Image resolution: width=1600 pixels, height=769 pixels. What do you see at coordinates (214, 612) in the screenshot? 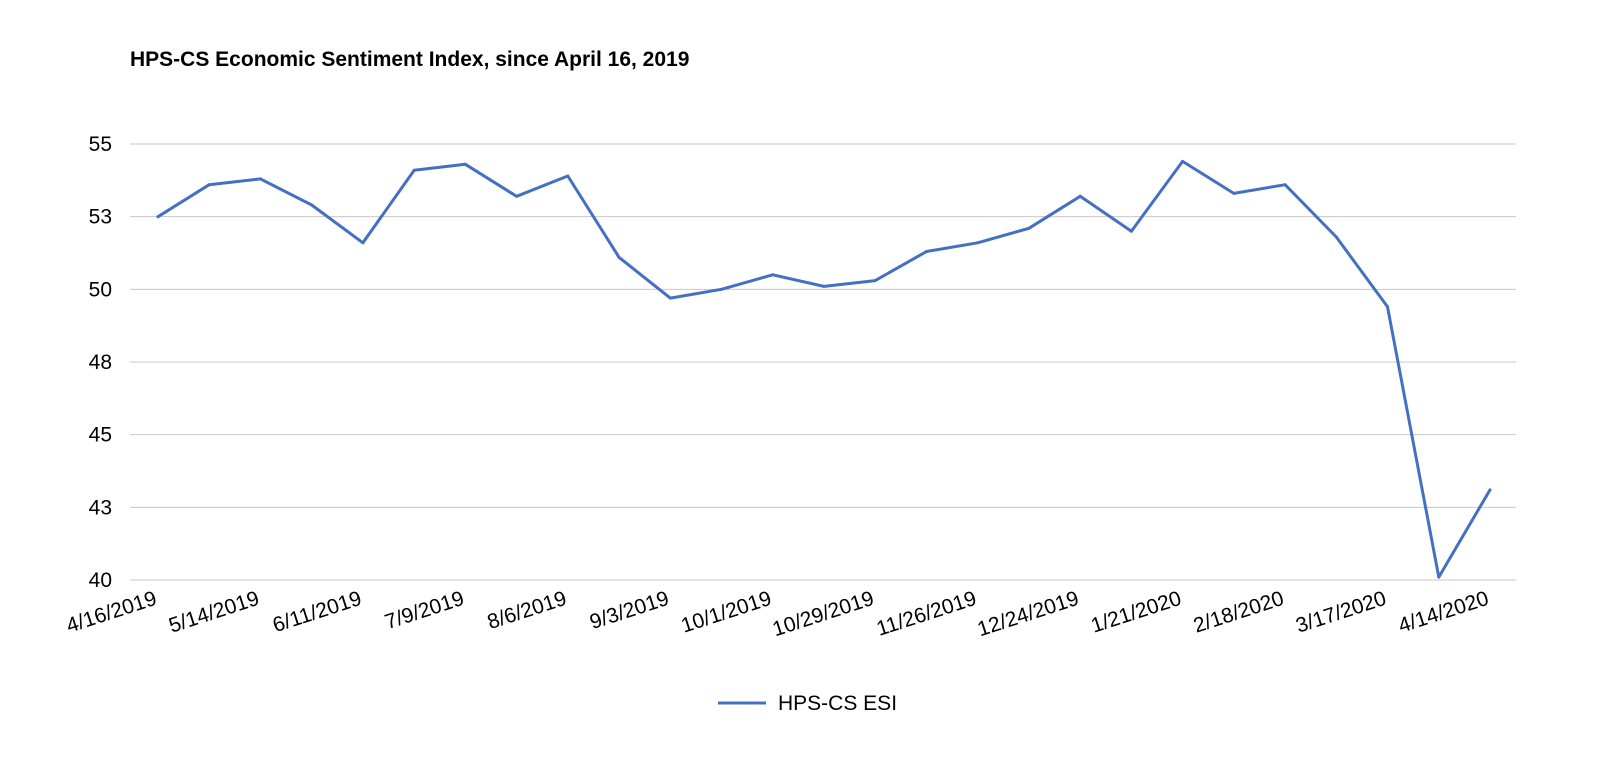
I see `x-tick-label: 5/14/2019` at bounding box center [214, 612].